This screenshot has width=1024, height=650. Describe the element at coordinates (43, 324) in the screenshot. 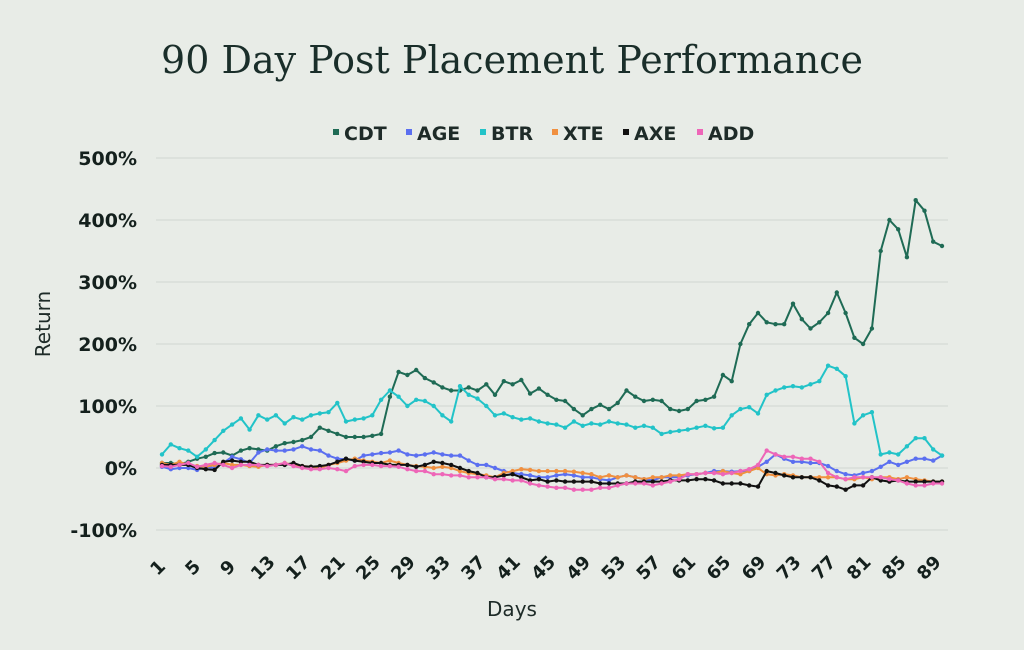

I see `y-axis-label: Return` at that location.